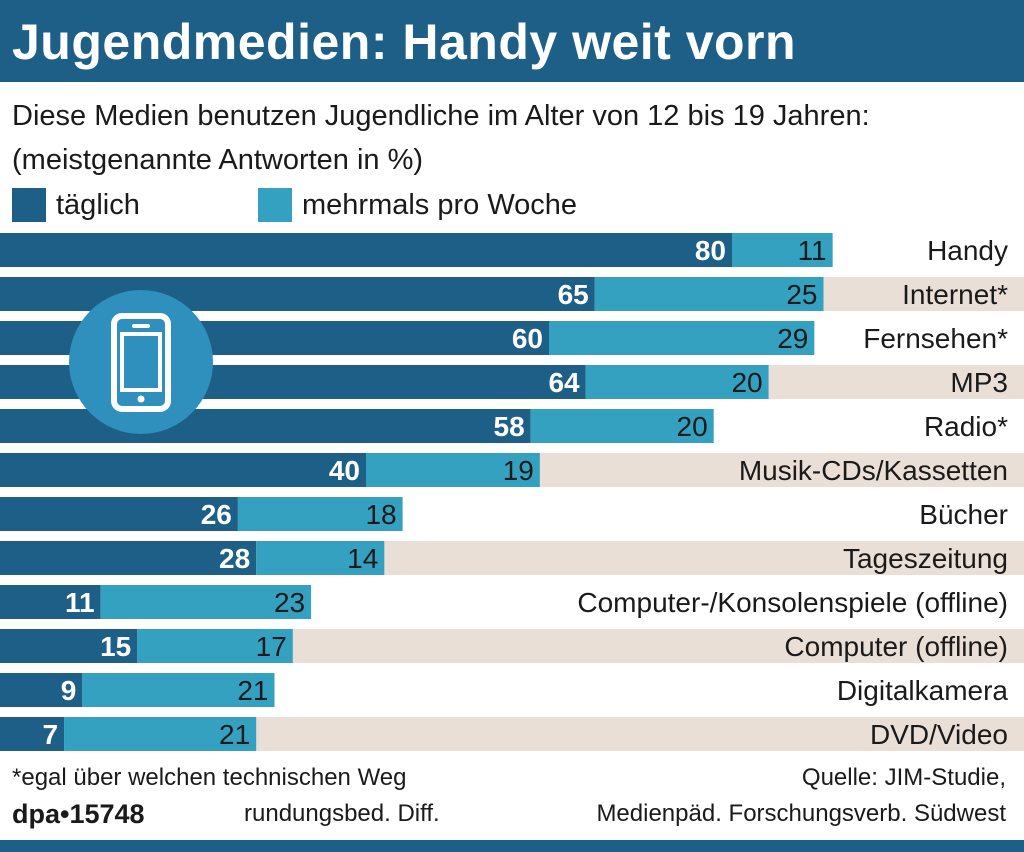  I want to click on data-label-daily: 26, so click(216, 514).